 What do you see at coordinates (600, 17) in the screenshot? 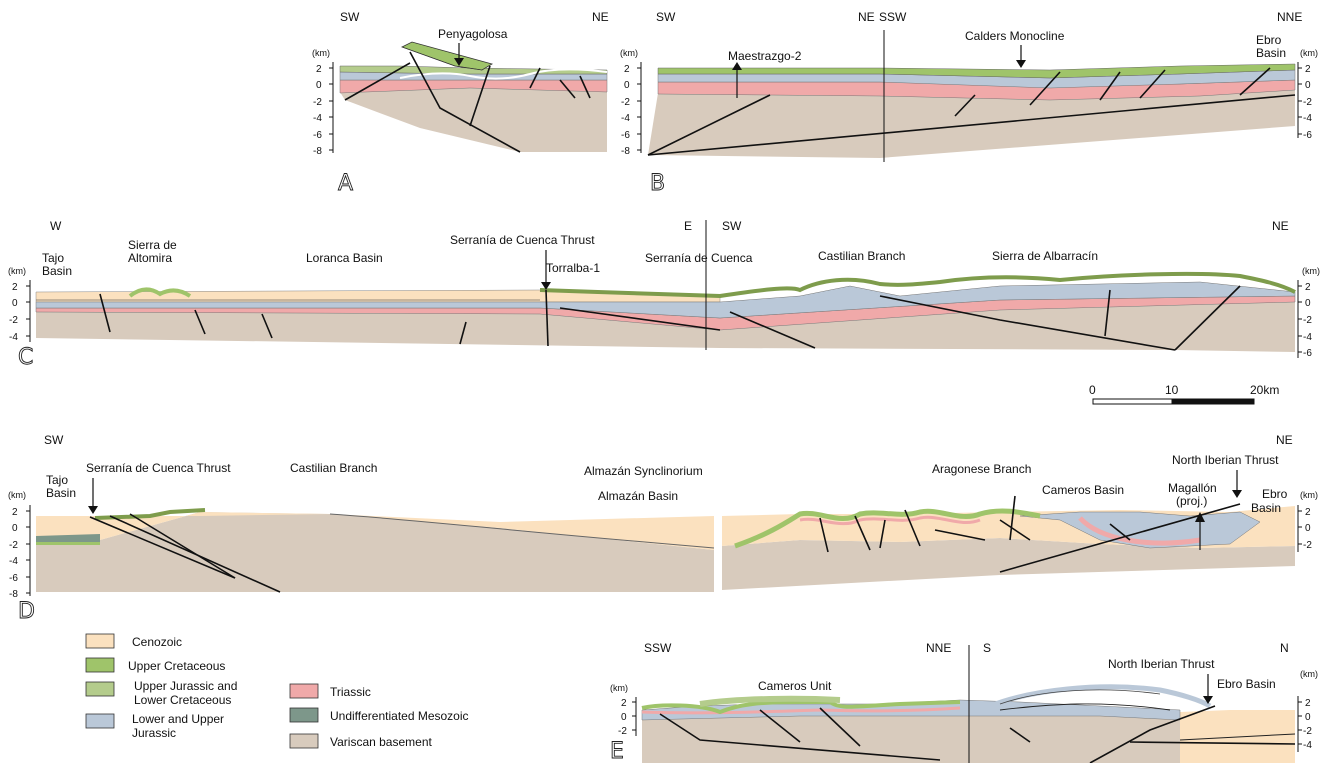
I see `section-a-right-direction: NE` at bounding box center [600, 17].